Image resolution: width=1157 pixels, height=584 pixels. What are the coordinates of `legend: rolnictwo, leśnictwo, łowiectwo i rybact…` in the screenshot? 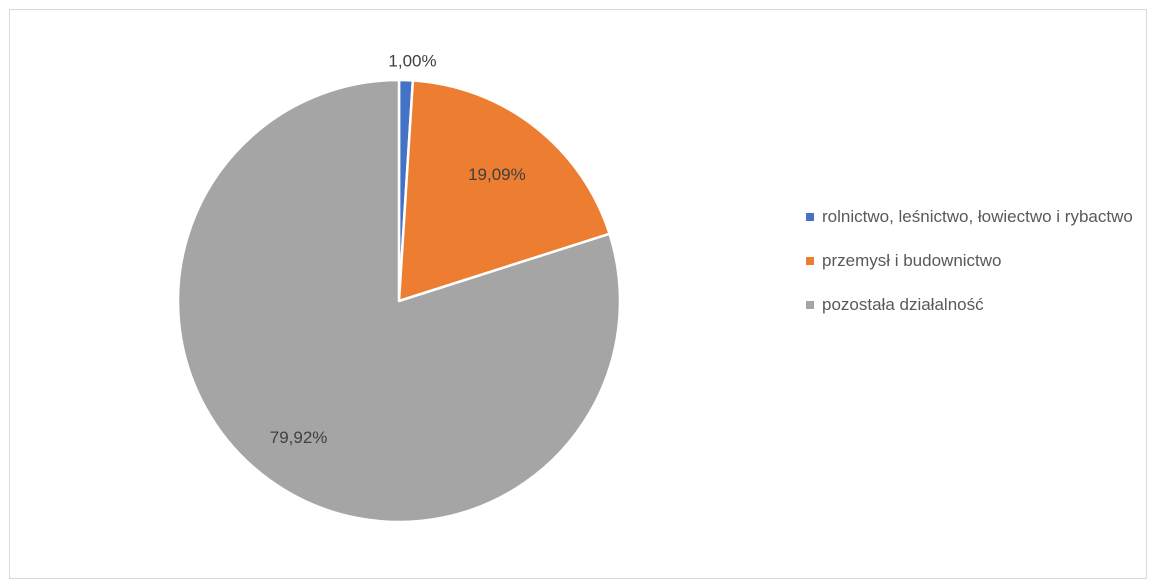 It's located at (976, 261).